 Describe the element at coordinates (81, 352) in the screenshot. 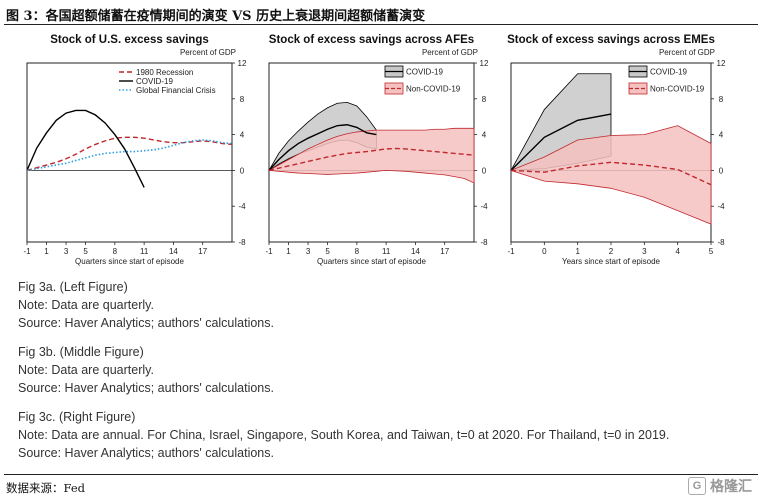

I see `note-title: Fig 3b. (Middle Figure)` at that location.